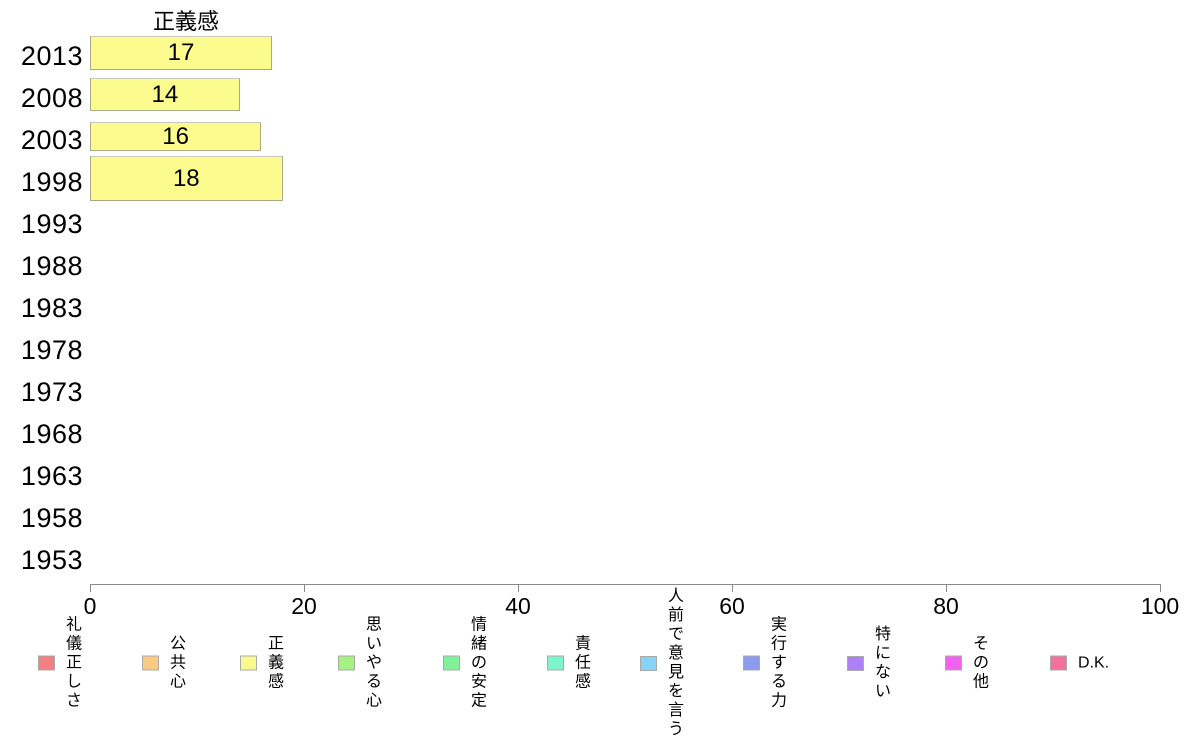  I want to click on bar-1998: 18, so click(186, 178).